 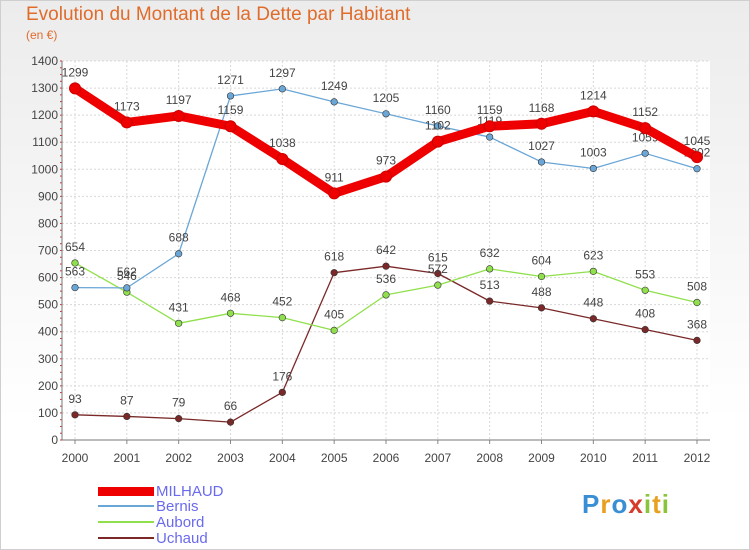 What do you see at coordinates (606, 504) in the screenshot?
I see `logo-letter: r` at bounding box center [606, 504].